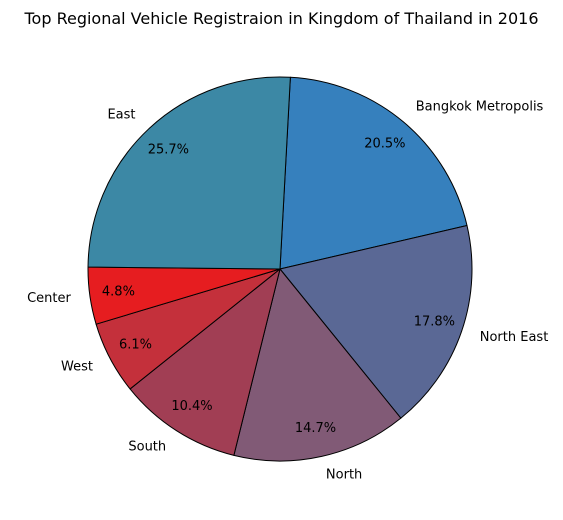 The height and width of the screenshot is (520, 563). I want to click on slice-label-south: South, so click(147, 446).